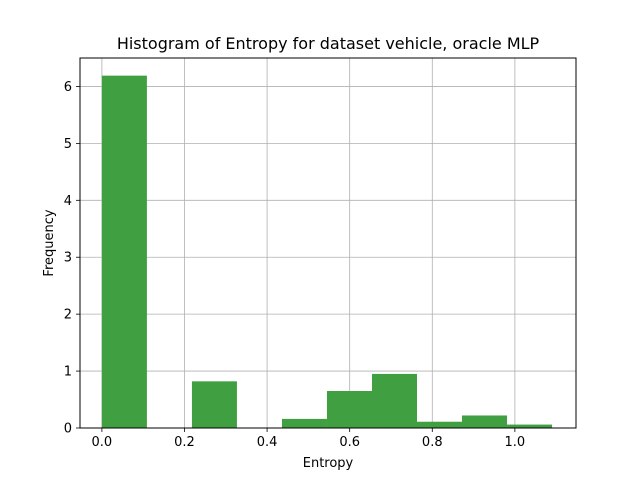  Describe the element at coordinates (309, 439) in the screenshot. I see `x-axis-ticks: 0.0 0.2 0.4 0.6 0.8 1.0` at that location.